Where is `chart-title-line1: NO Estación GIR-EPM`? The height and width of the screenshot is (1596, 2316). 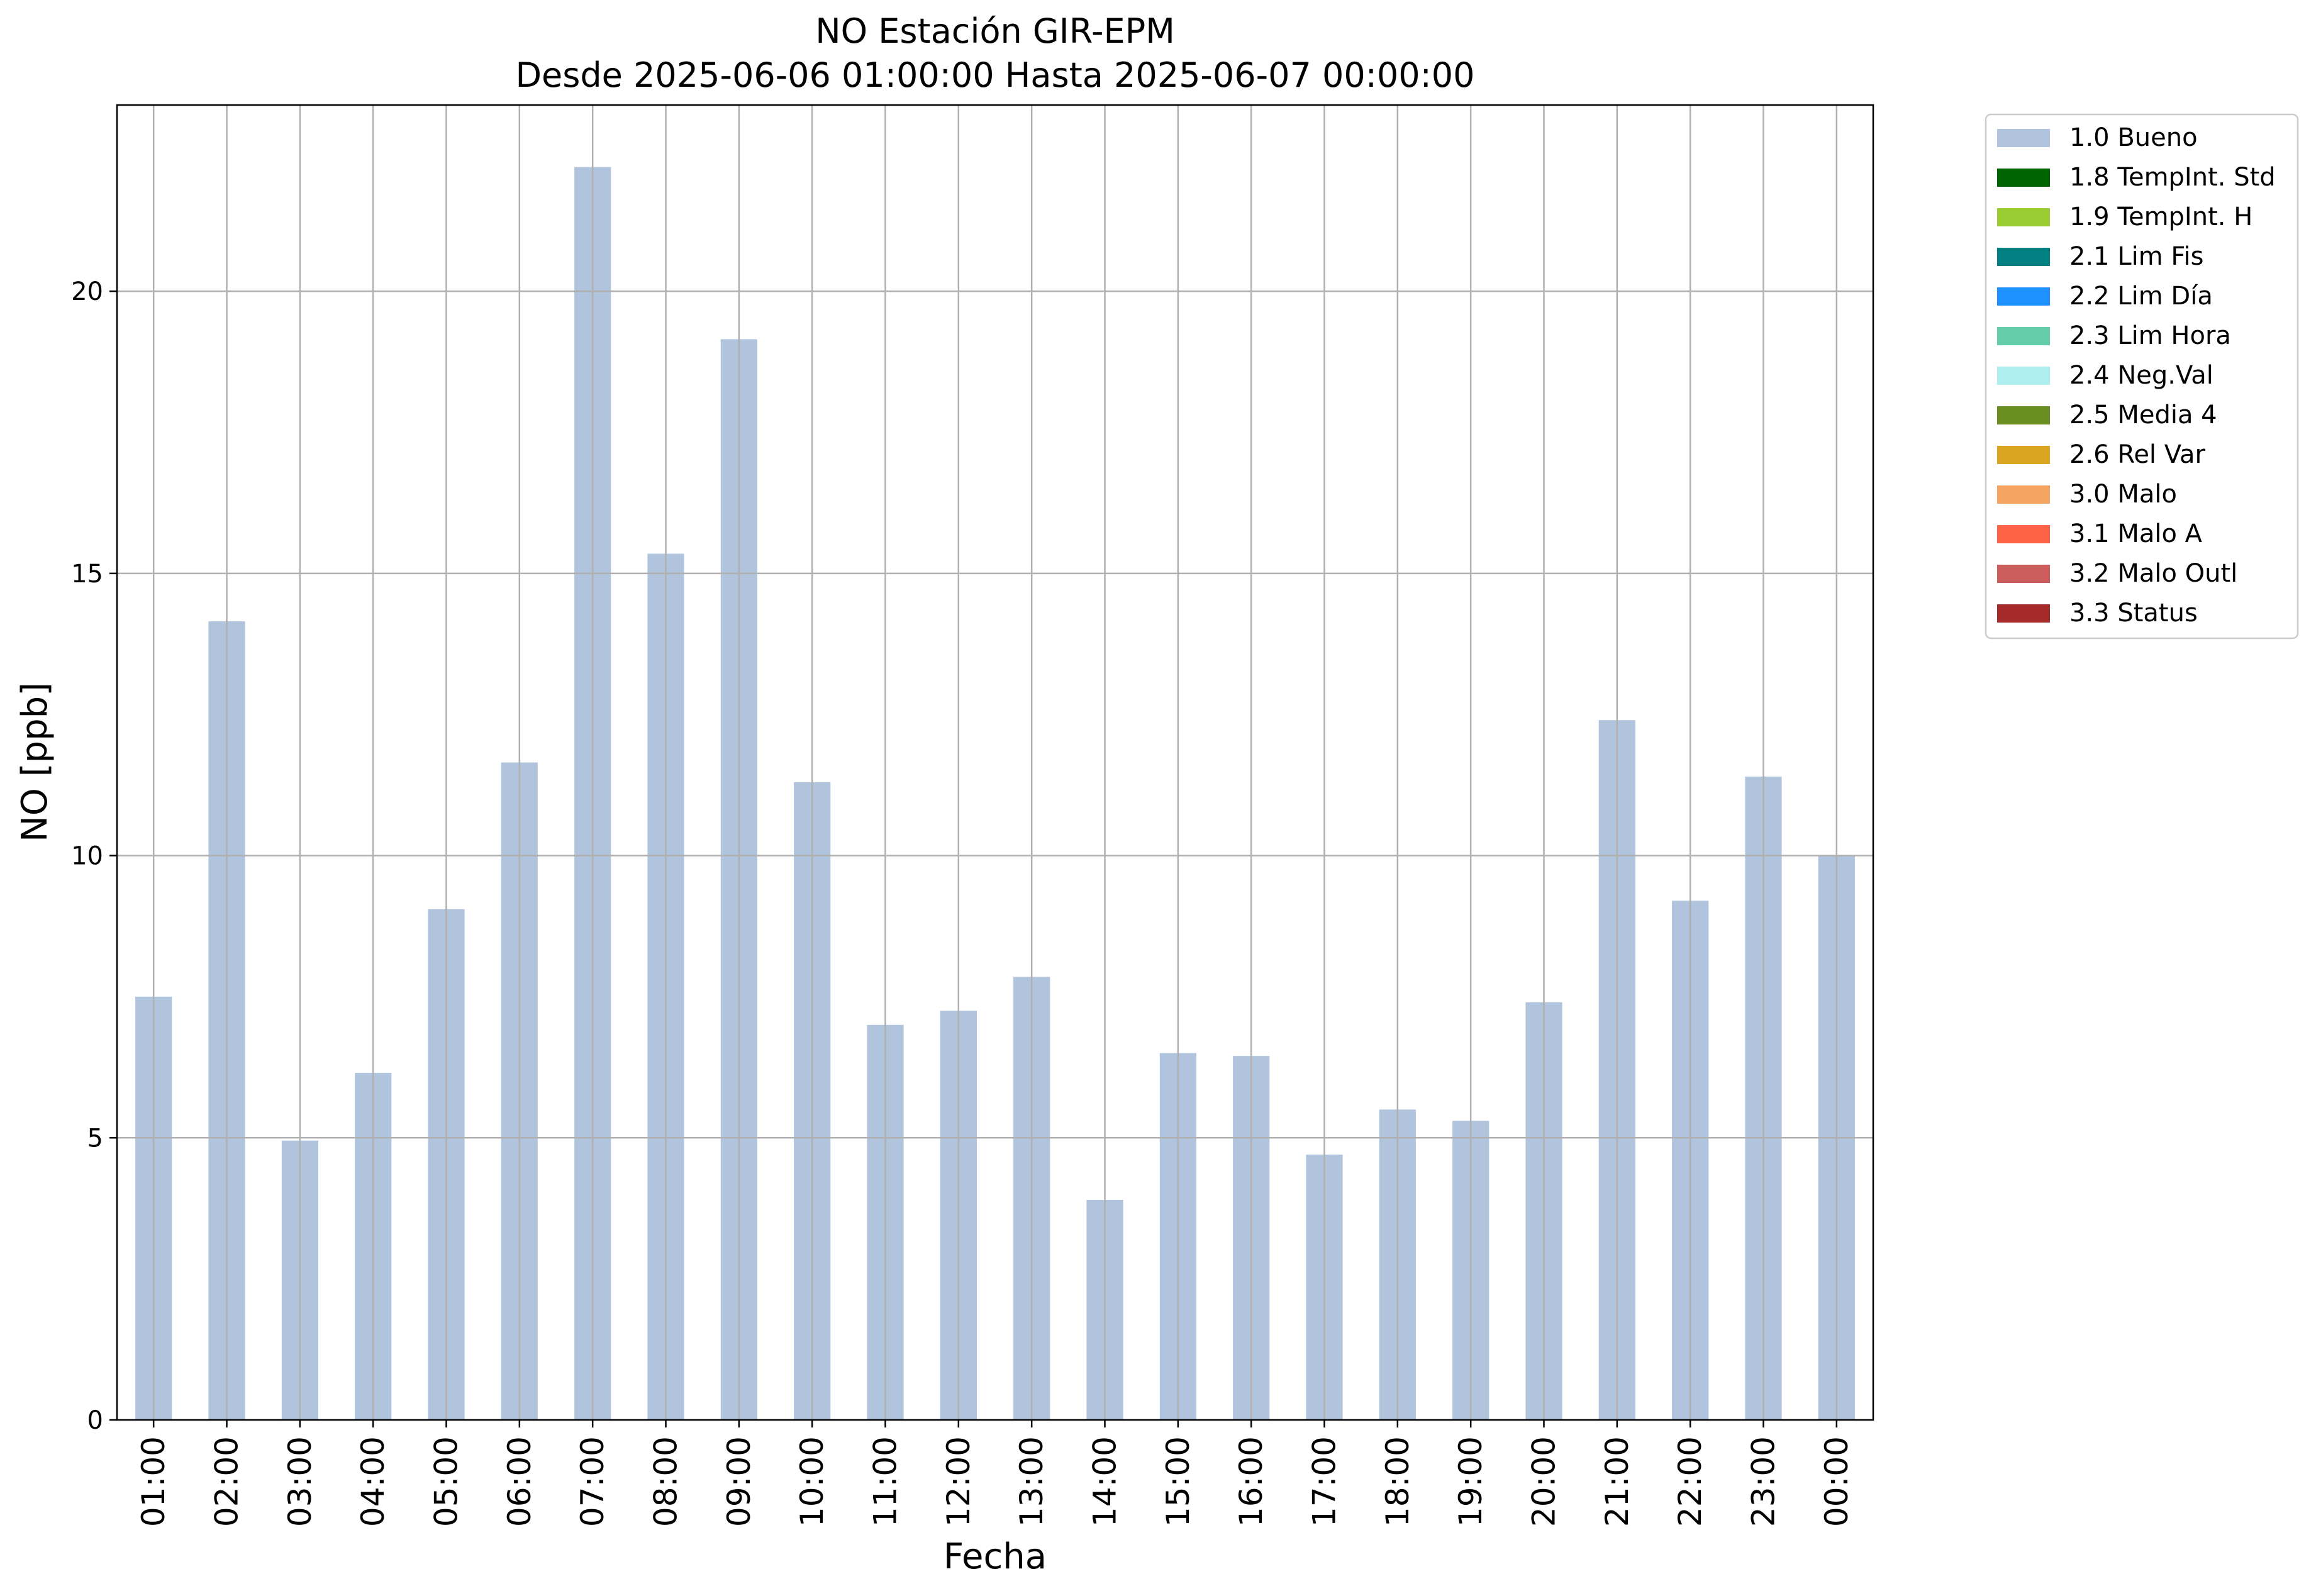
chart-title-line1: NO Estación GIR-EPM is located at coordinates (995, 31).